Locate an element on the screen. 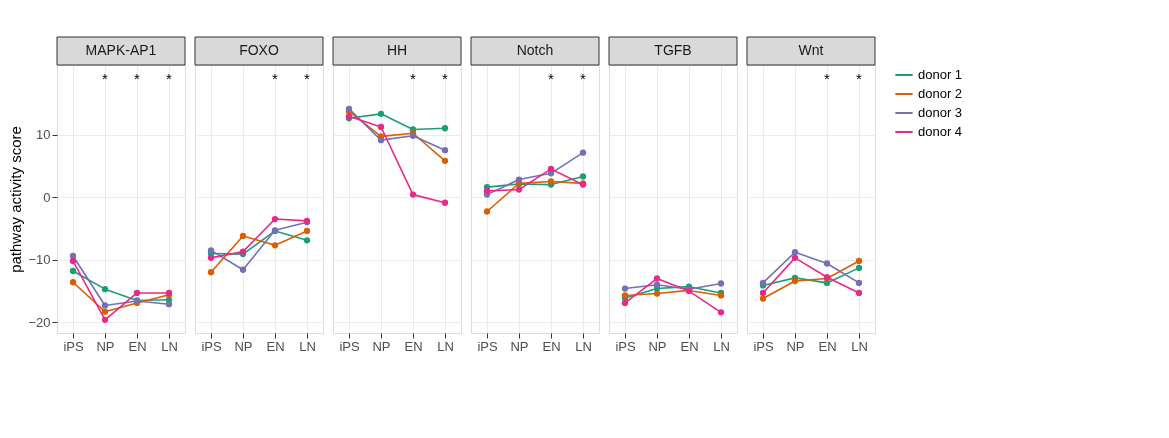 This screenshot has width=1169, height=438. chart-title: MAPK-AP1 is located at coordinates (121, 50).